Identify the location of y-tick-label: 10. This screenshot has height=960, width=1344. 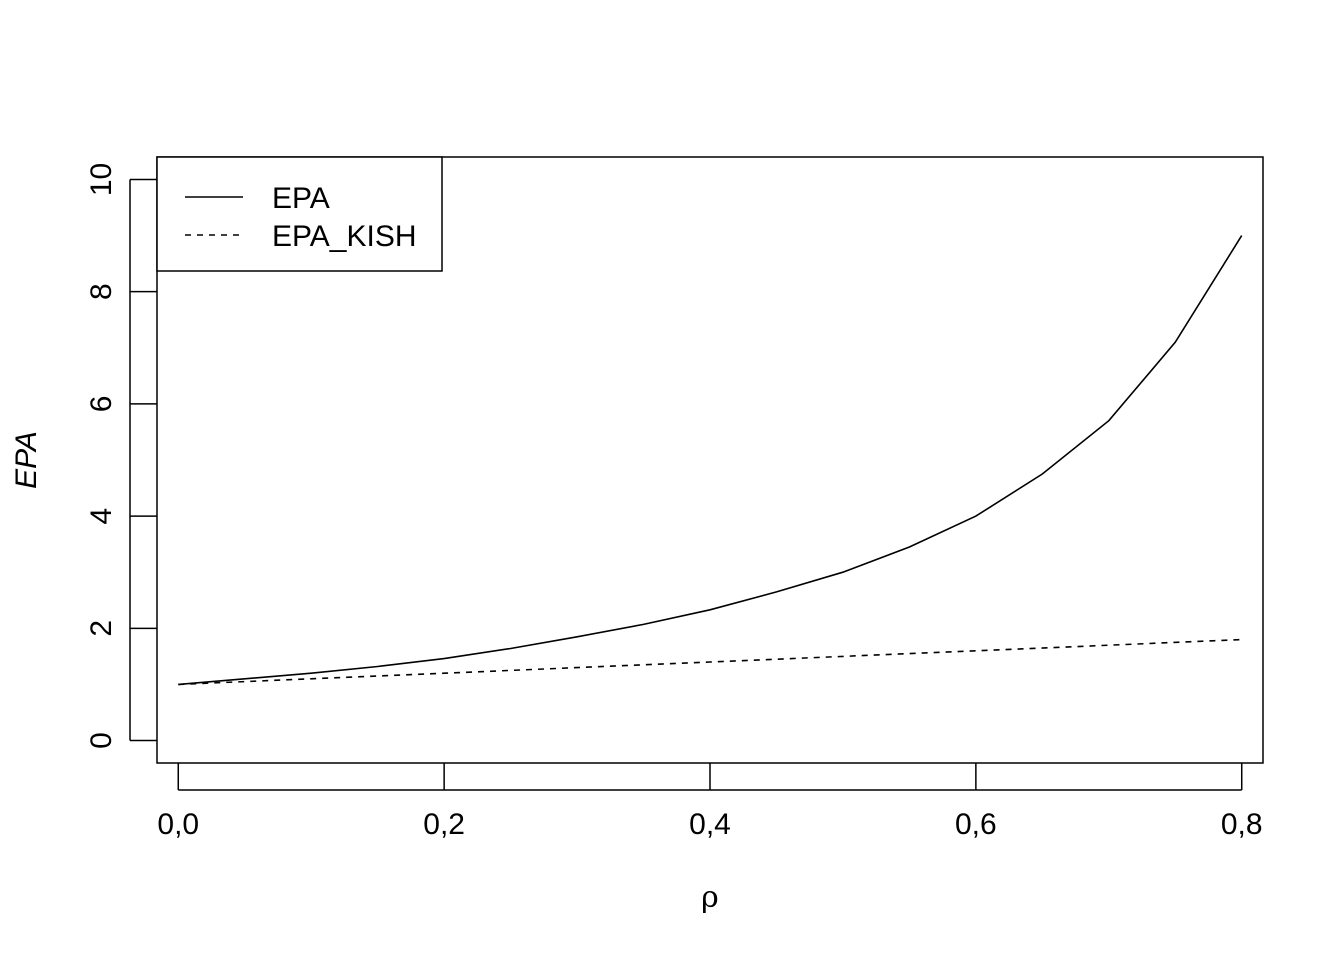
(101, 179).